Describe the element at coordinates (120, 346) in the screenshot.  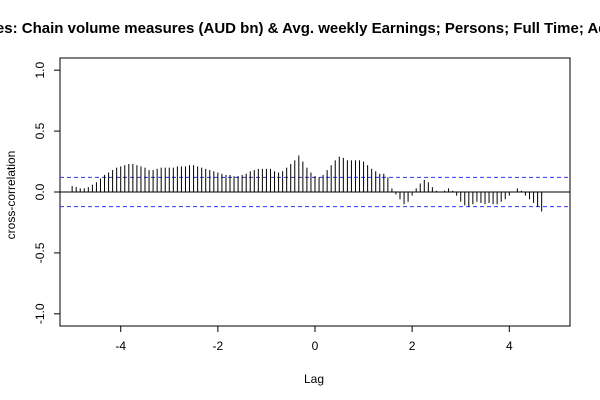
I see `x-tick-label: -4` at that location.